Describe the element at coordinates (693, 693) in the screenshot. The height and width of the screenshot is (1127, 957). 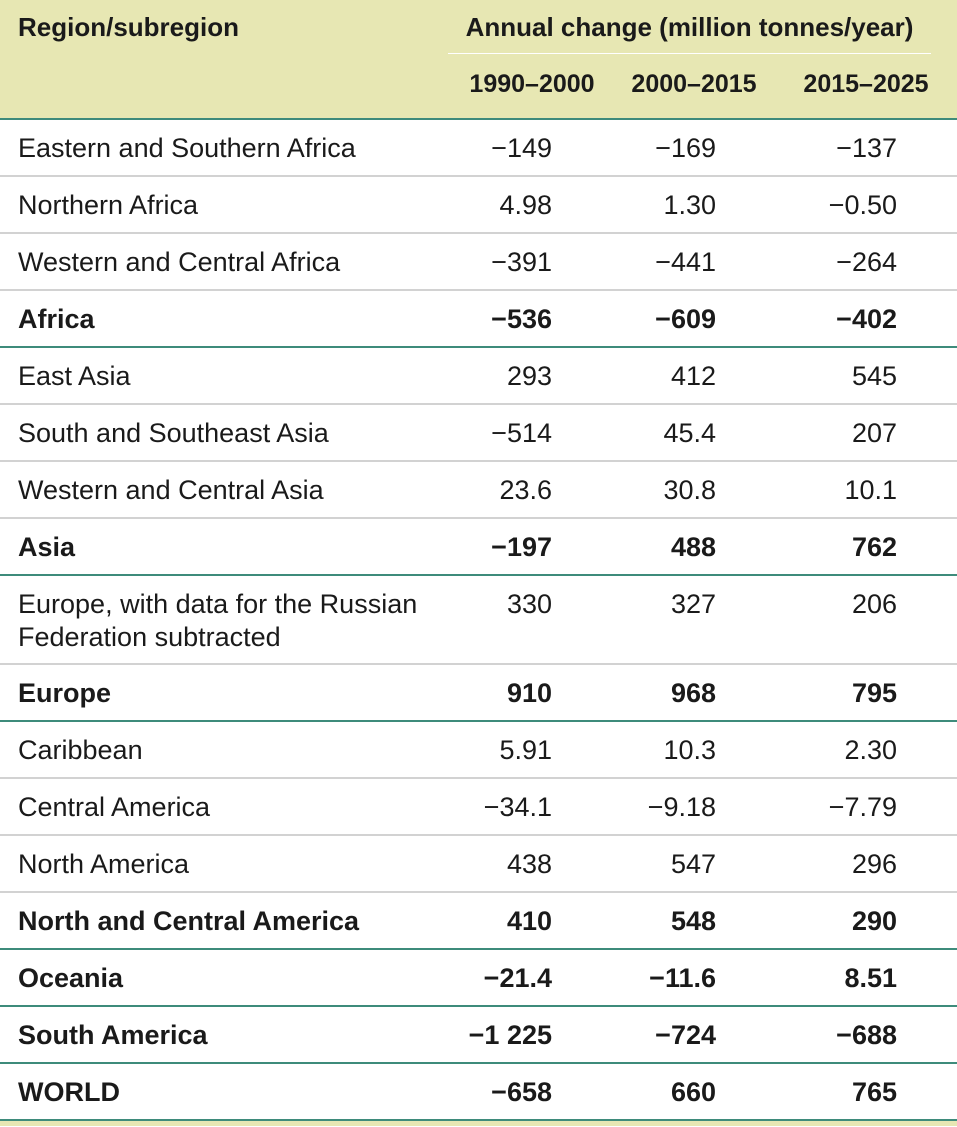
I see `row-value-2000-2015: 968` at that location.